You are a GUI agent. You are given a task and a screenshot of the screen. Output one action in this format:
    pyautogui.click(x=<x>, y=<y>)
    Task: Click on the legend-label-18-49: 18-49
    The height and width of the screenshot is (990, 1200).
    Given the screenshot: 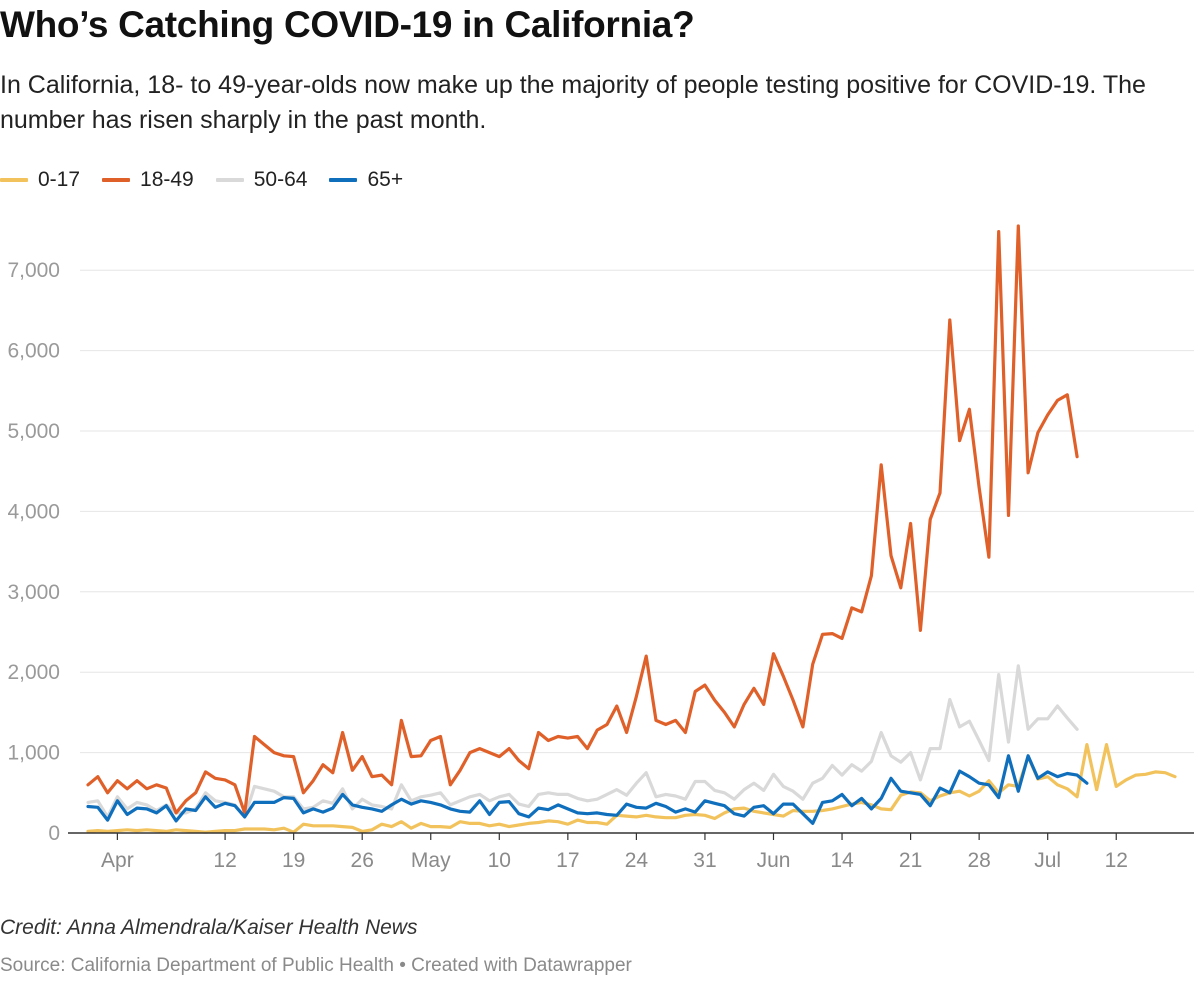 What is the action you would take?
    pyautogui.click(x=167, y=179)
    